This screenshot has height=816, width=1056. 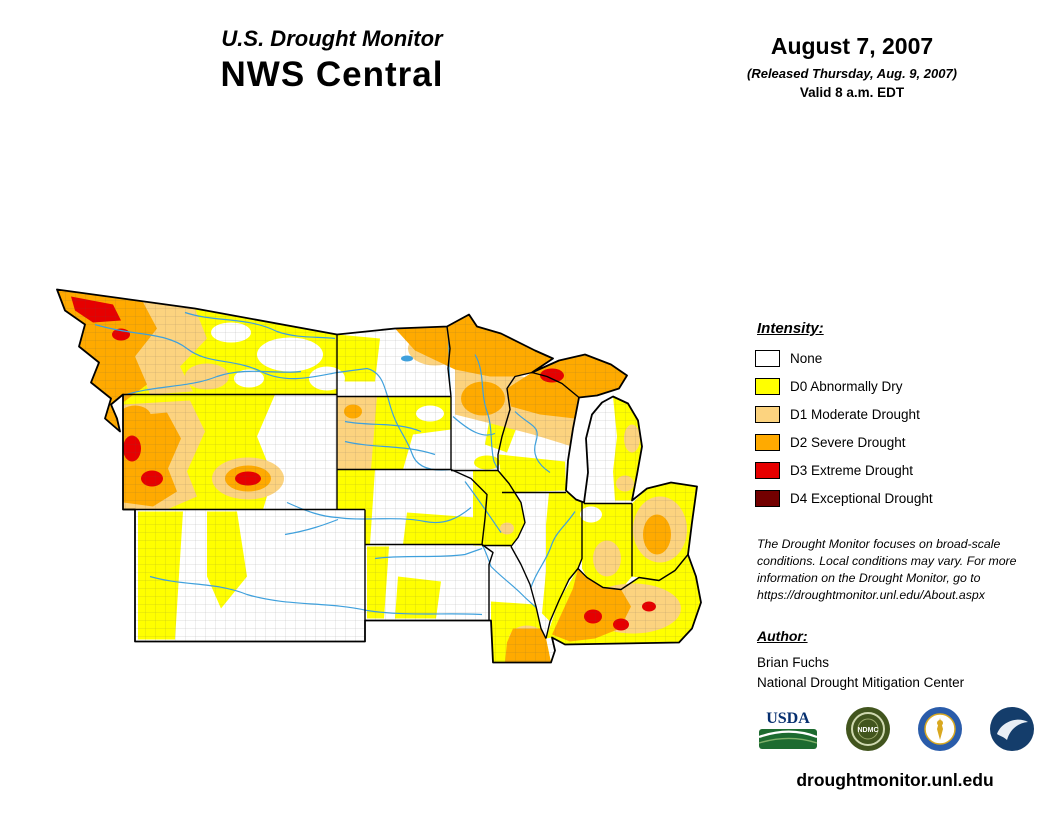 I want to click on legend-item: D1 Moderate Drought, so click(x=844, y=414).